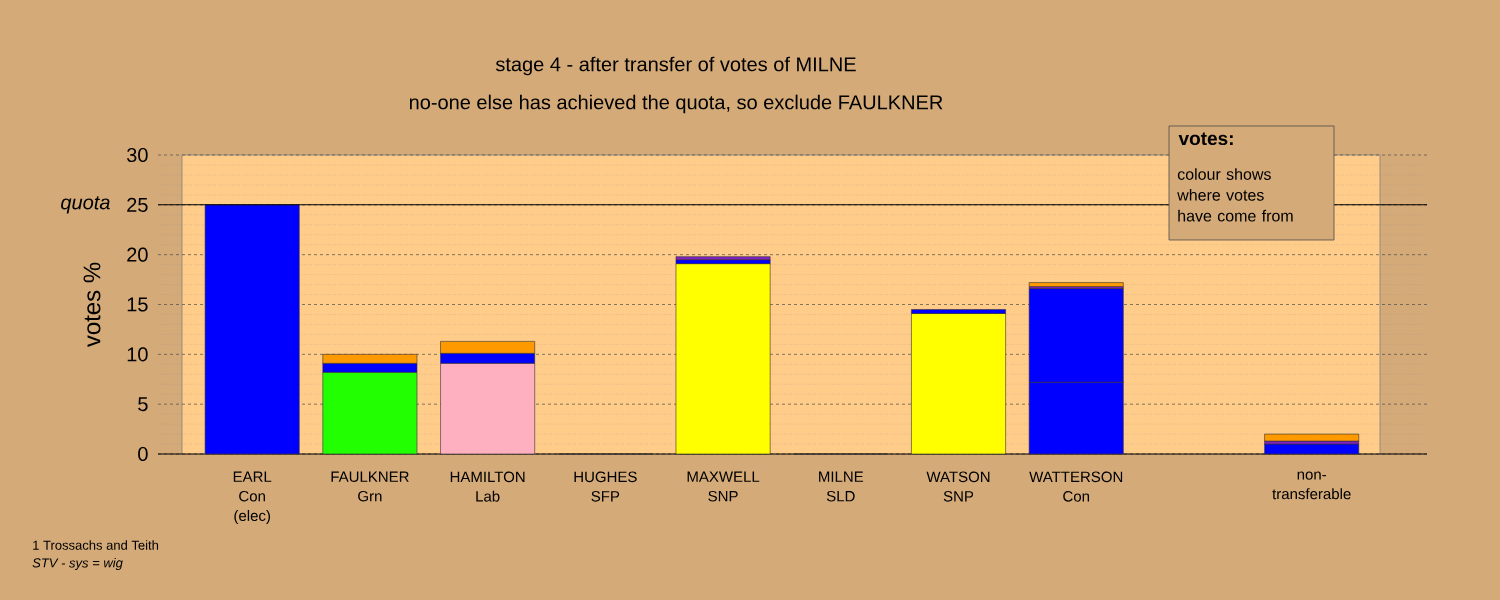  Describe the element at coordinates (723, 486) in the screenshot. I see `x-tick-label: MAXWELL SNP` at that location.